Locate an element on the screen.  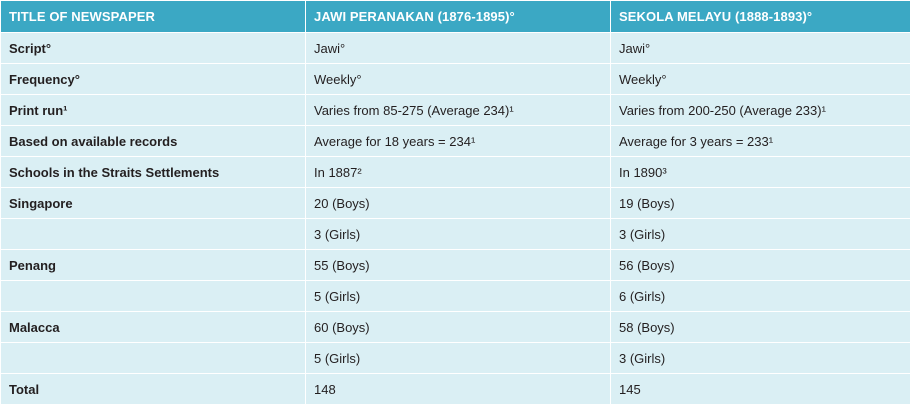
table-row: 5 (Girls) 3 (Girls) is located at coordinates (455, 358).